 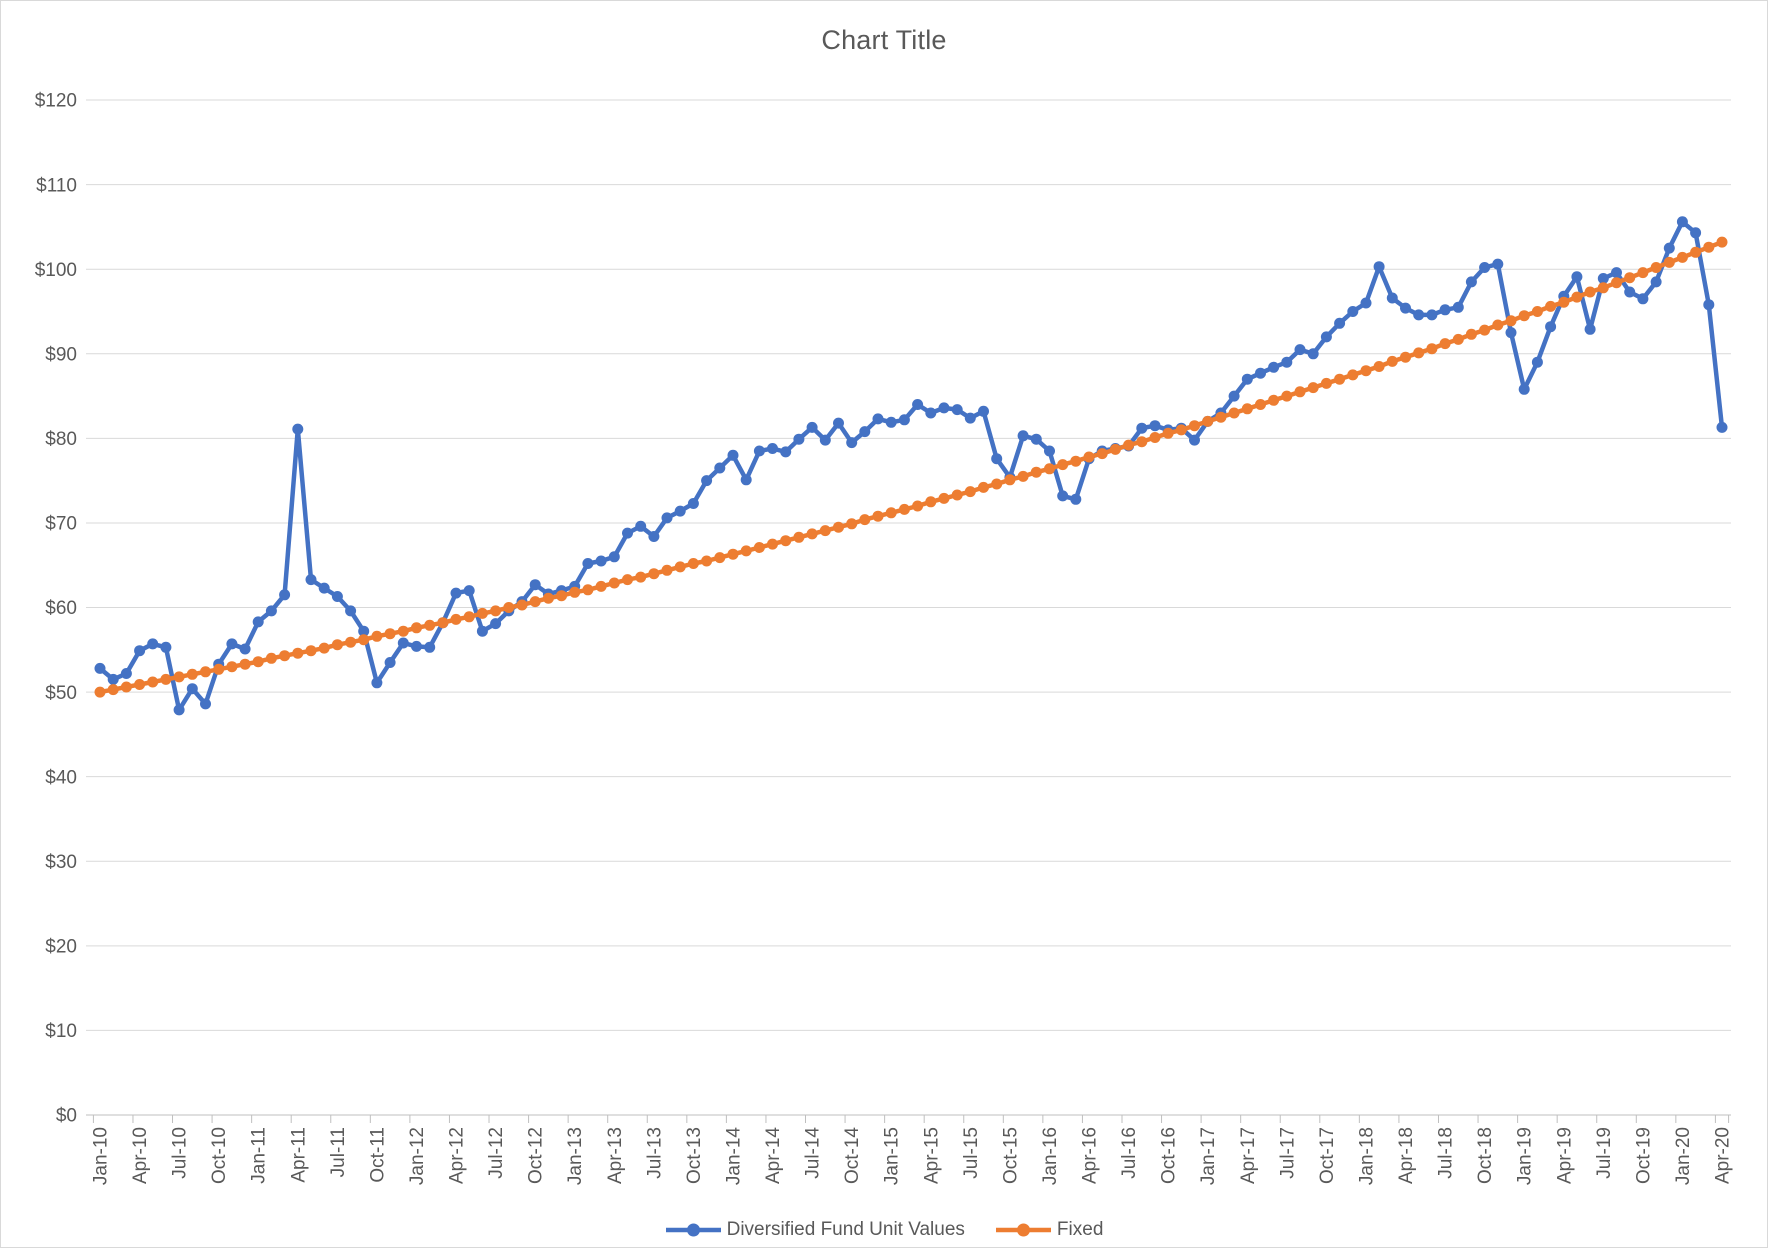 I want to click on x-tick-label: Oct-16, so click(x=1169, y=1155).